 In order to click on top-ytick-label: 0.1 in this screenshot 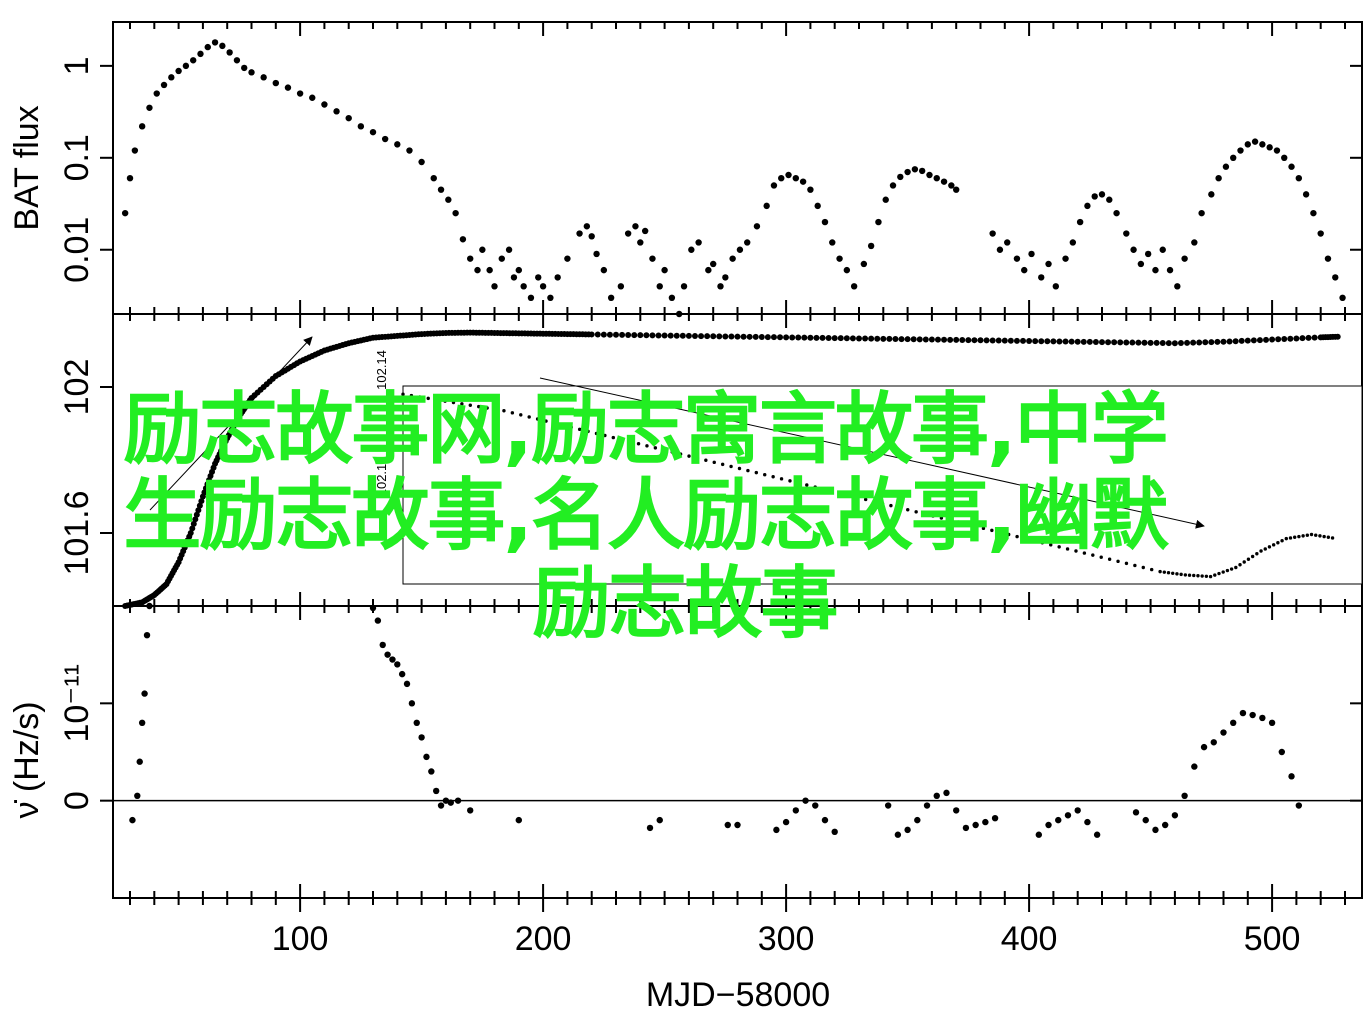, I will do `click(77, 157)`.